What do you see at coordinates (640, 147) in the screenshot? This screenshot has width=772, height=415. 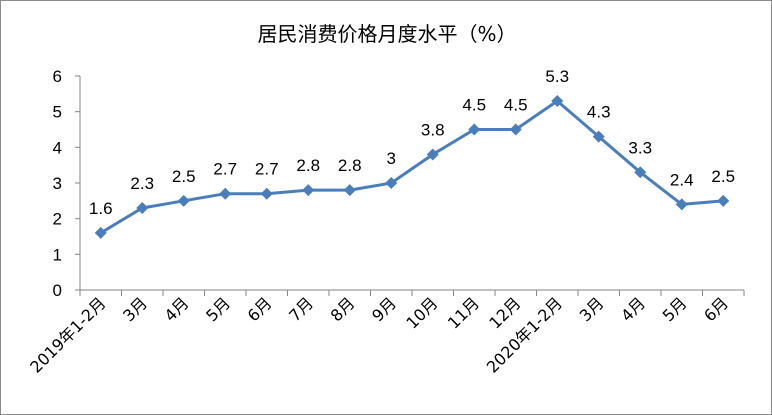 I see `data-label: 3.3` at bounding box center [640, 147].